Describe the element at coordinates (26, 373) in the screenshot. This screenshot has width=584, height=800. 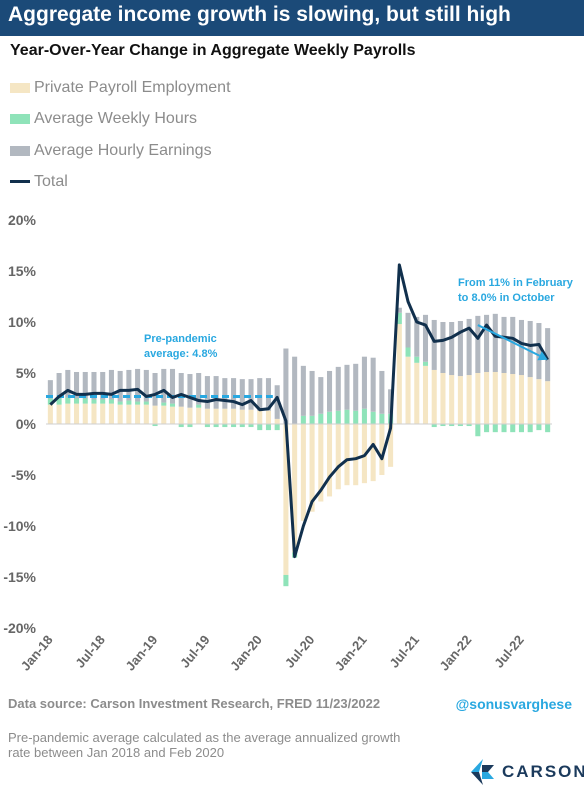
I see `y-tick-label: 5%` at that location.